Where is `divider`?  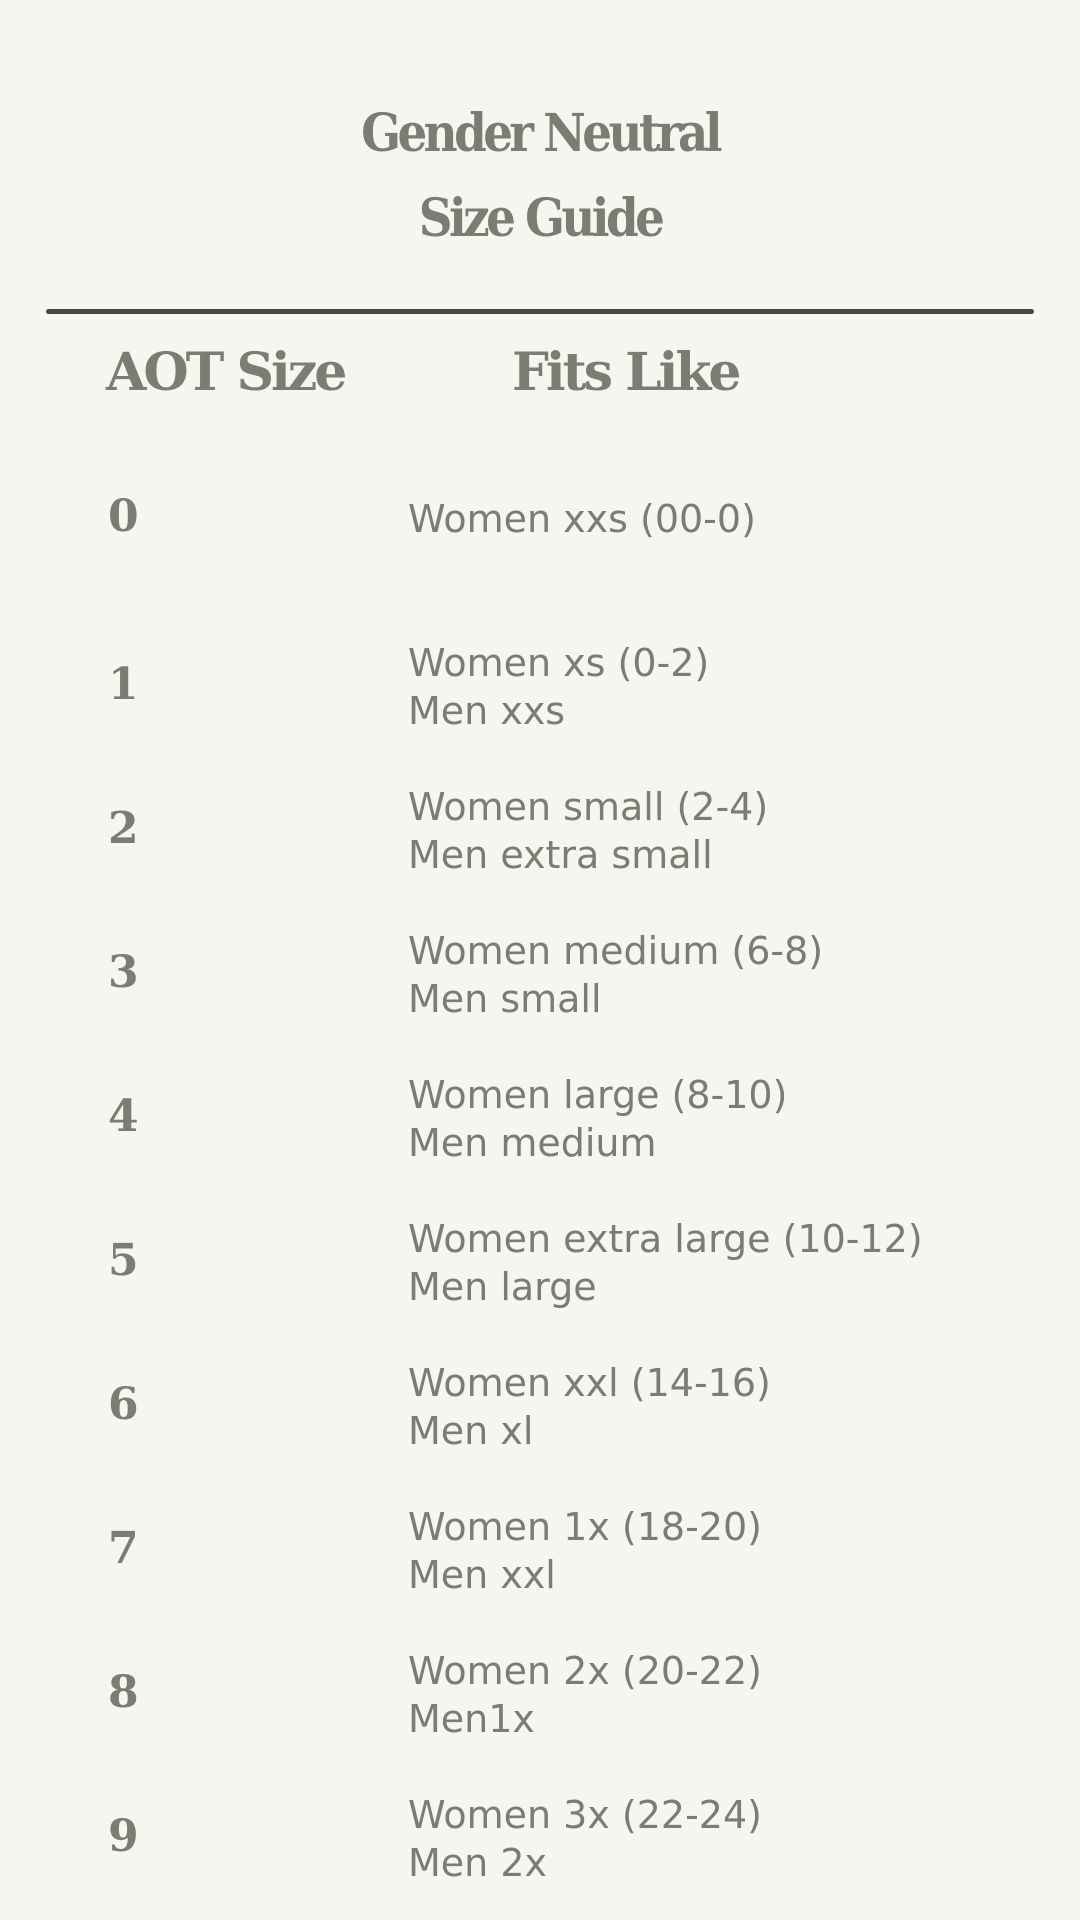 divider is located at coordinates (540, 311).